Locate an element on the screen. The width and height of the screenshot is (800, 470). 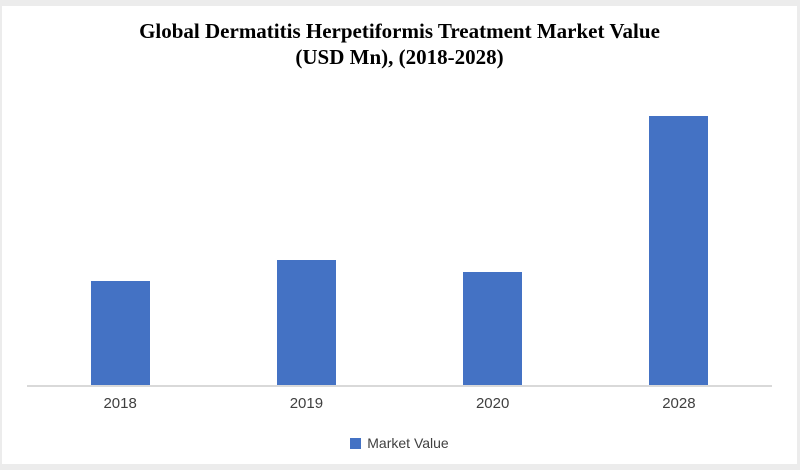
bar-2028 is located at coordinates (679, 250).